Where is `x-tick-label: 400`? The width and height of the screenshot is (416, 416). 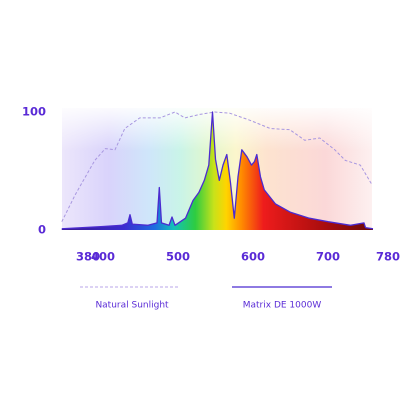 x-tick-label: 400 is located at coordinates (103, 257).